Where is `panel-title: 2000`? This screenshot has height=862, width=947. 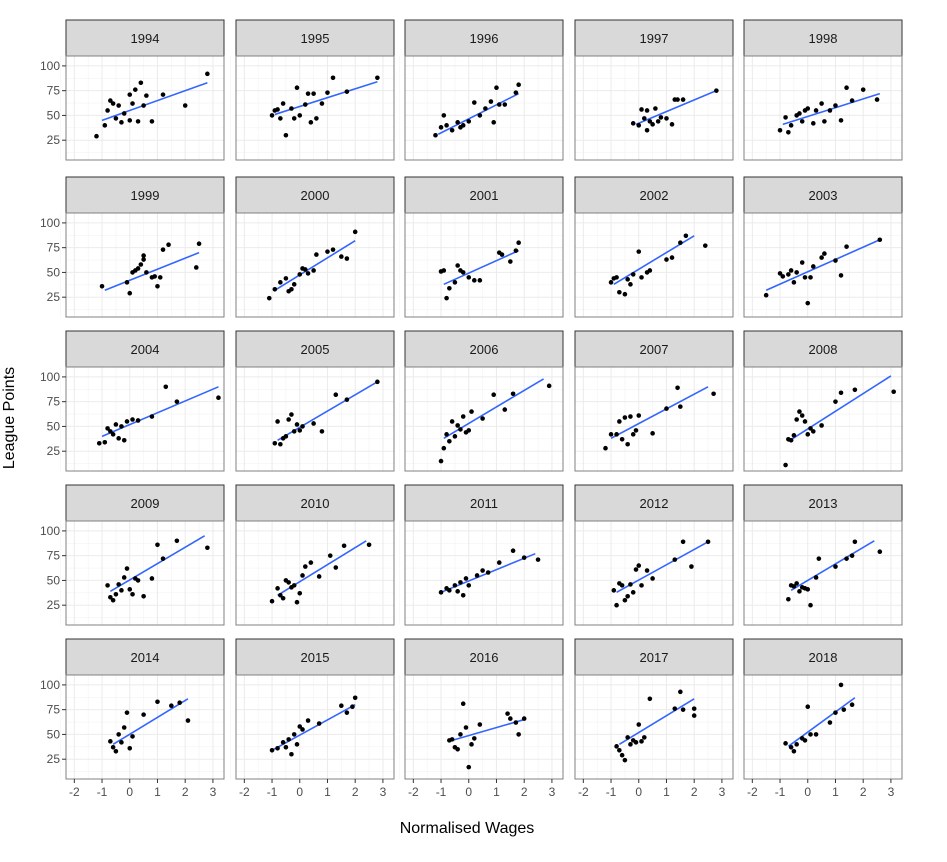
panel-title: 2000 is located at coordinates (315, 195).